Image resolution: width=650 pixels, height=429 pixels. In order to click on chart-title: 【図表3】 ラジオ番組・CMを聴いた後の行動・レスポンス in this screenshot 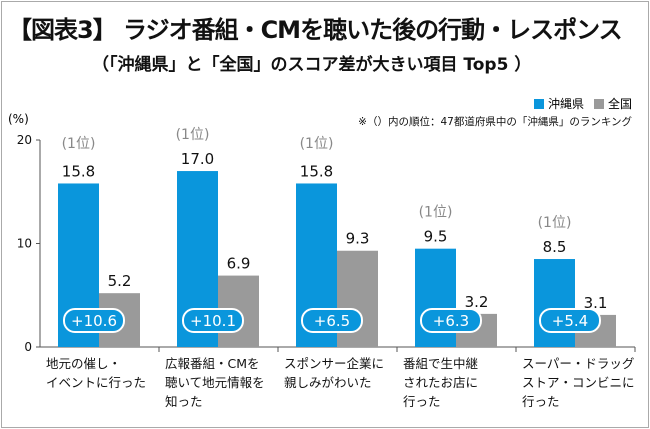, I will do `click(315, 30)`.